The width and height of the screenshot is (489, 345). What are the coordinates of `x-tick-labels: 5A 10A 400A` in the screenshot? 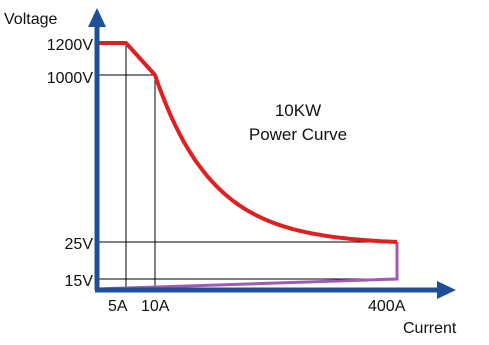 It's located at (257, 306).